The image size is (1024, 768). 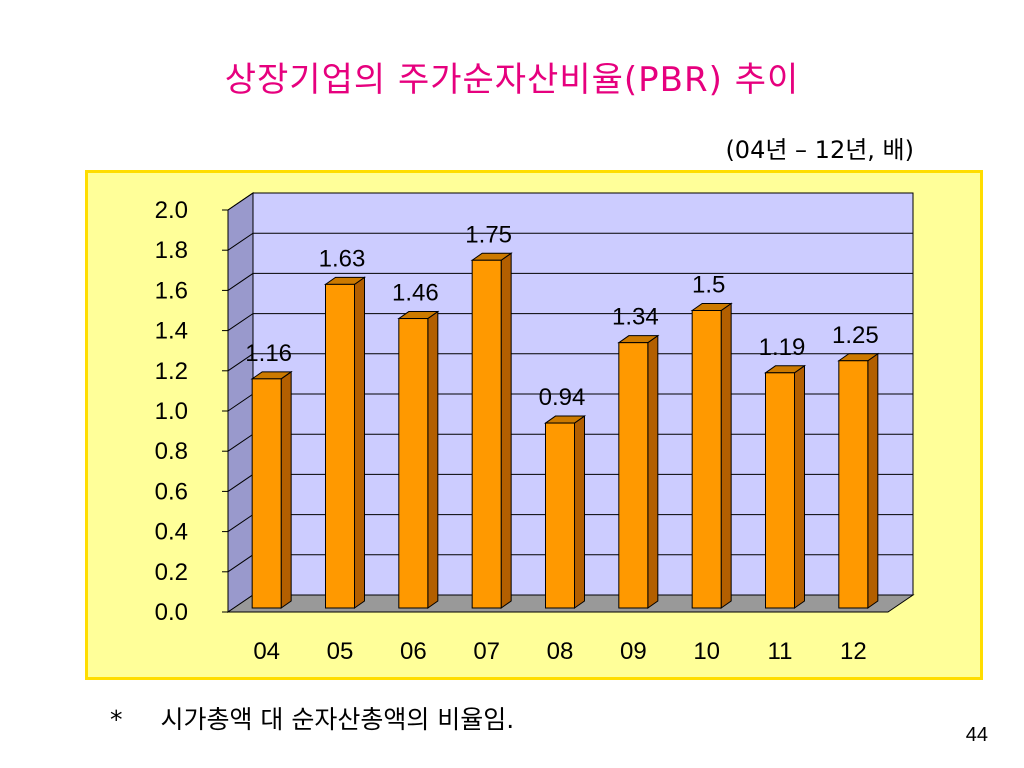 I want to click on y-tick-label: 2.0, so click(x=171, y=210).